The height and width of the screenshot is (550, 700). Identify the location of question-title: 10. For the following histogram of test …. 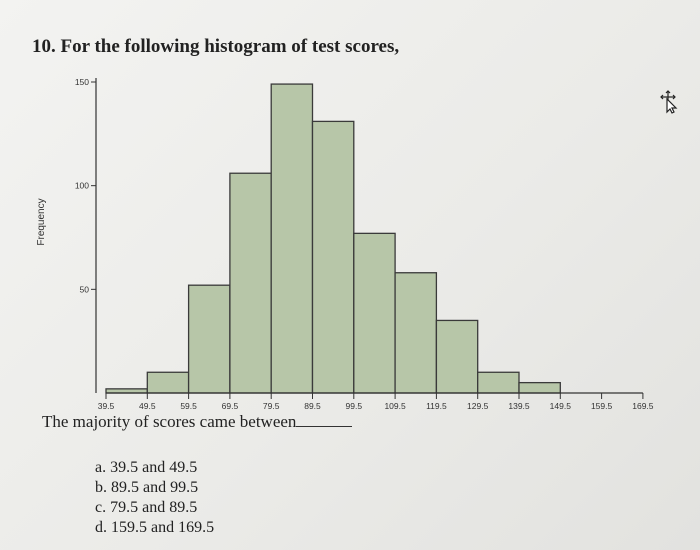
(216, 46).